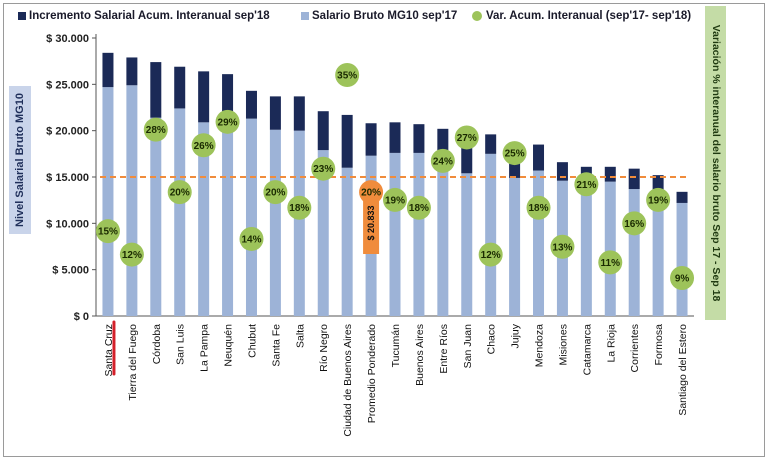 The height and width of the screenshot is (468, 768). I want to click on variation-label-18: 25%, so click(515, 154).